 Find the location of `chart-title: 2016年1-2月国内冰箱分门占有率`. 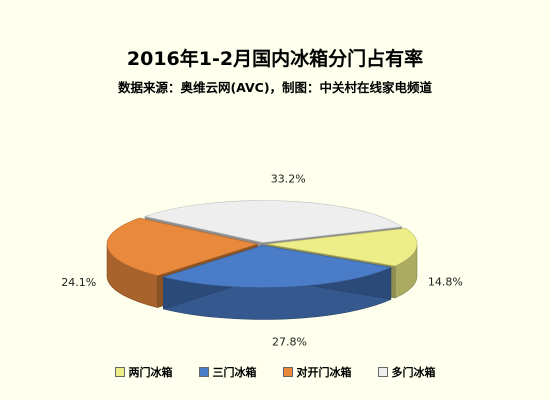

chart-title: 2016年1-2月国内冰箱分门占有率 is located at coordinates (275, 59).